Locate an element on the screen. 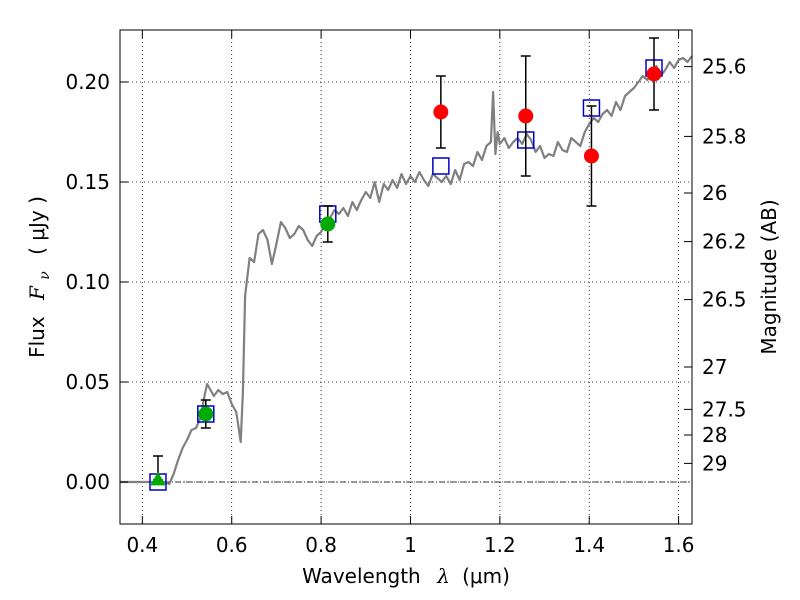  y-axis-label: Flux F ν ( μJy ) is located at coordinates (39, 277).